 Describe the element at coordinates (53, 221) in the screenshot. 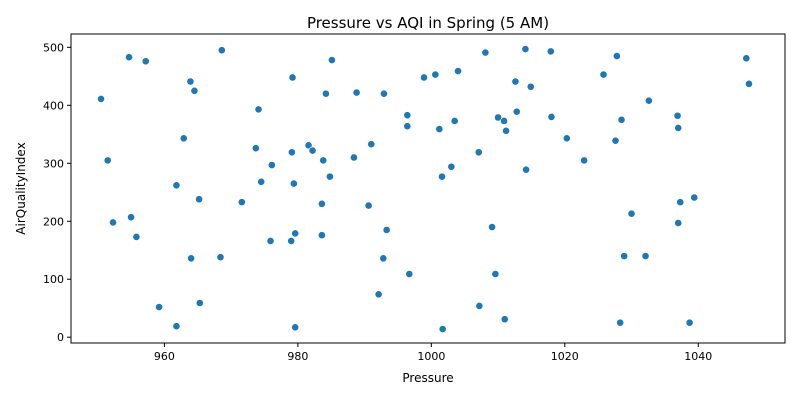

I see `y-tick-label: 200` at that location.